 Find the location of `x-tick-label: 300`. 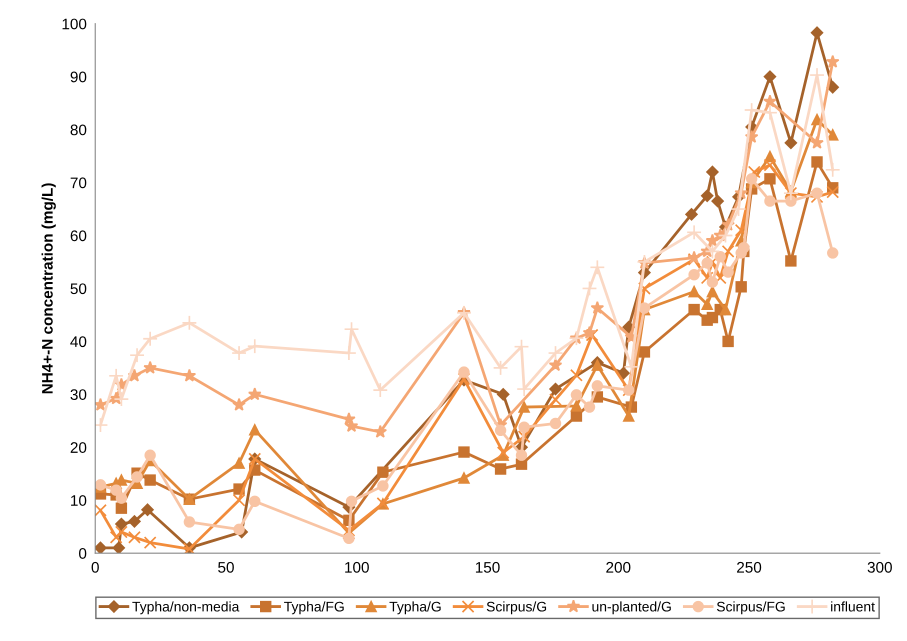

x-tick-label: 300 is located at coordinates (880, 567).